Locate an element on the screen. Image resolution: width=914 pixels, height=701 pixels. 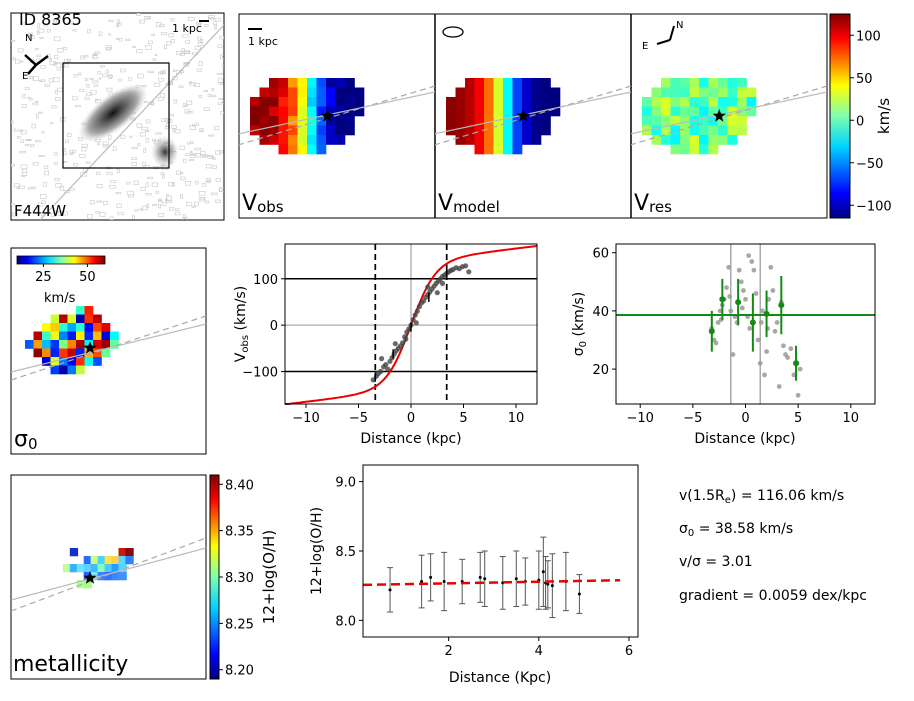
dispersion-ytick-label: 60 is located at coordinates (600, 254).